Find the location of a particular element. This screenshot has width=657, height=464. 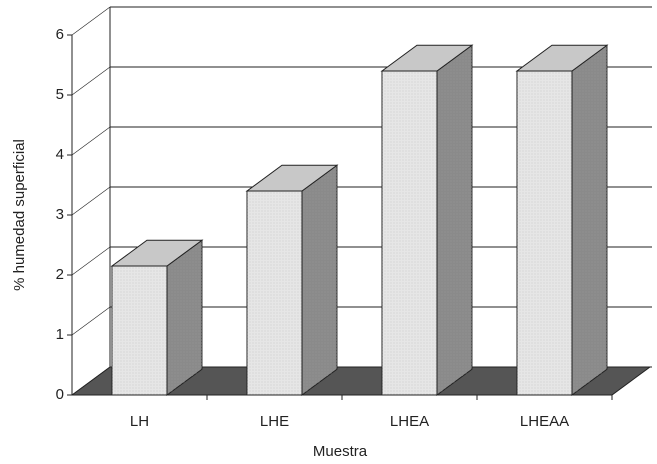

y-tick-label: 4 is located at coordinates (60, 154).